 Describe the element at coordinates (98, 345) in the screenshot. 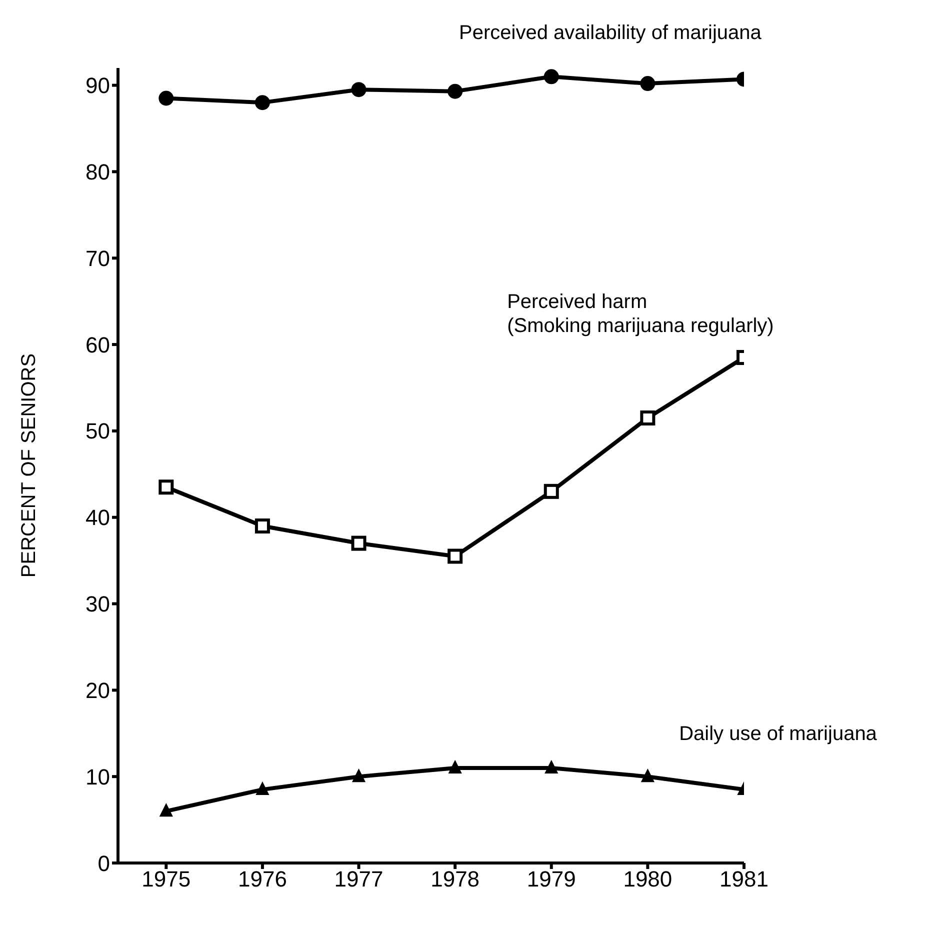

I see `y-tick-label: 60` at that location.